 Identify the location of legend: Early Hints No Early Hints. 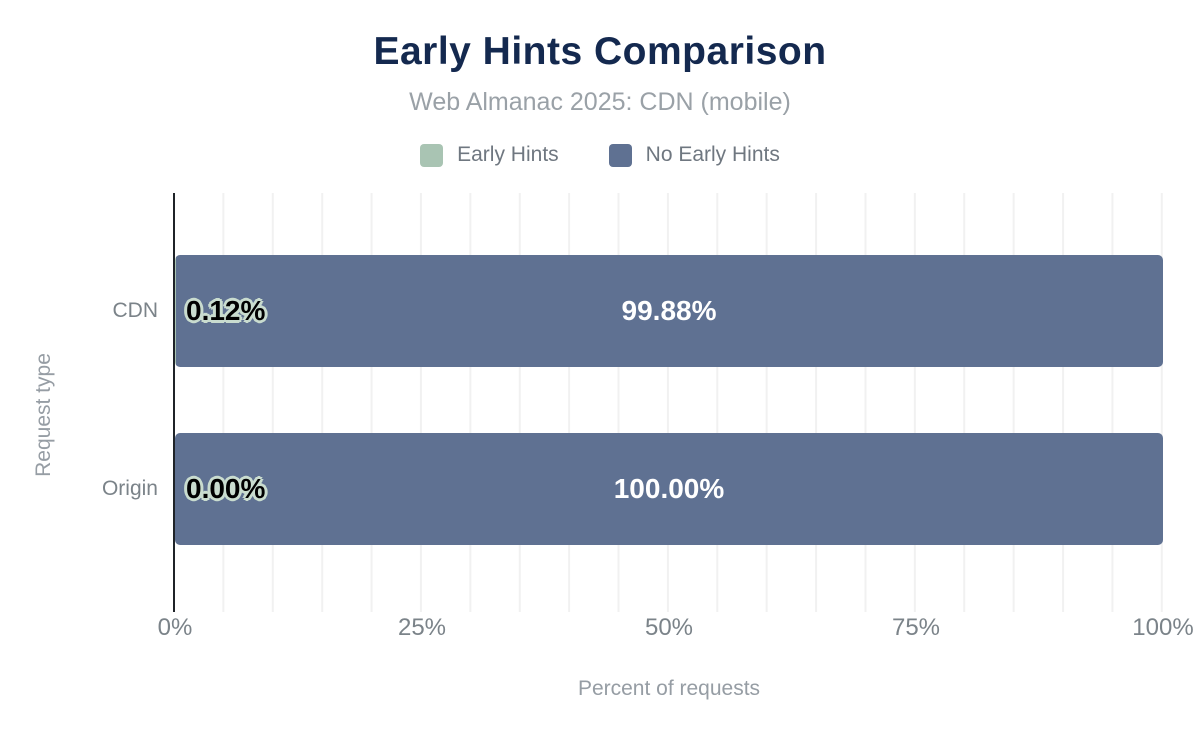
(600, 155).